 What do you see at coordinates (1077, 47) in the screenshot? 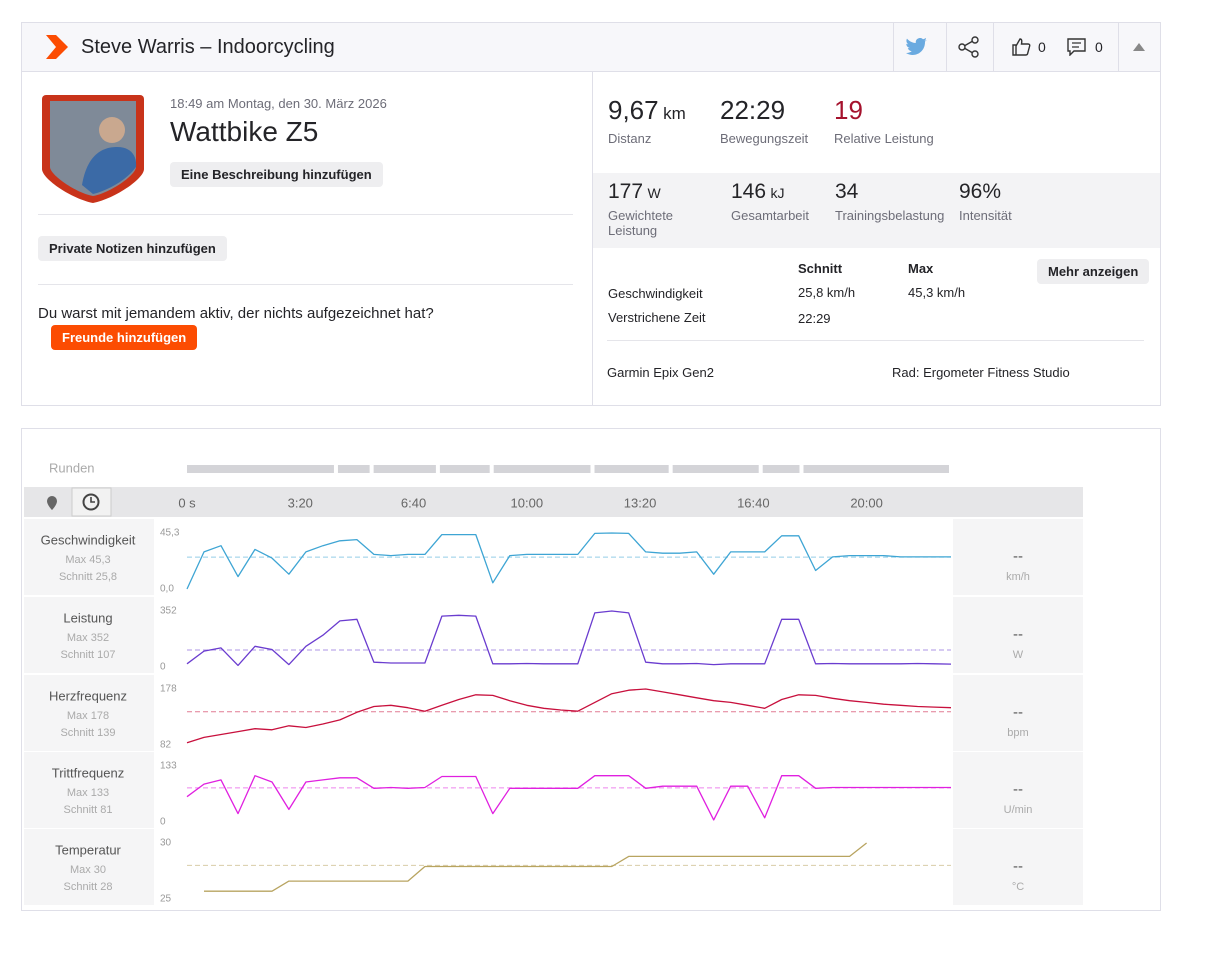
I see `comment-button` at bounding box center [1077, 47].